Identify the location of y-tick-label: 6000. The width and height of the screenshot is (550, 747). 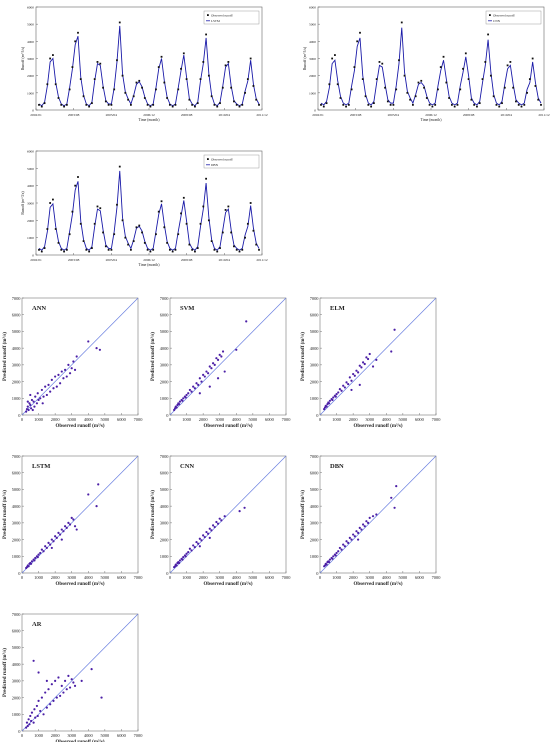
(17, 315).